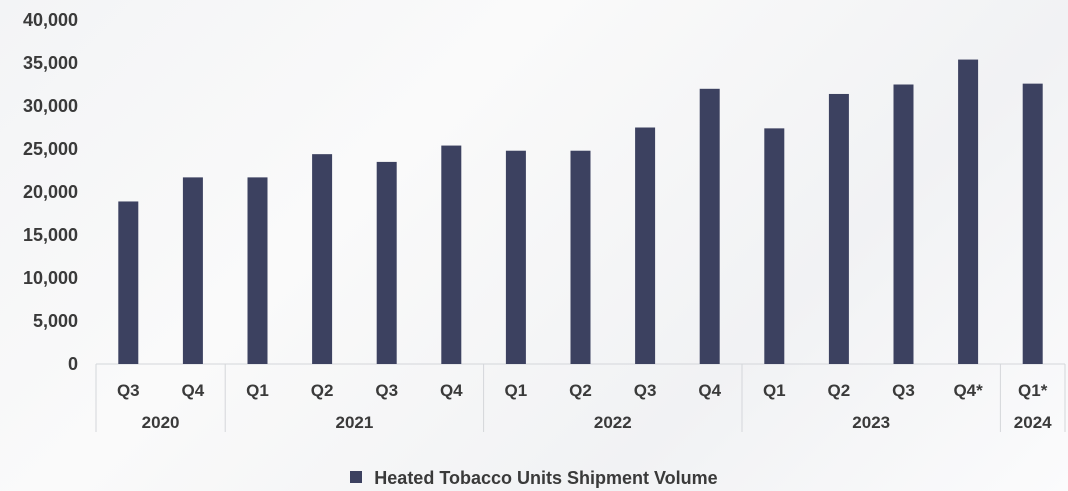 This screenshot has width=1068, height=491. I want to click on group-label: 2024, so click(1033, 422).